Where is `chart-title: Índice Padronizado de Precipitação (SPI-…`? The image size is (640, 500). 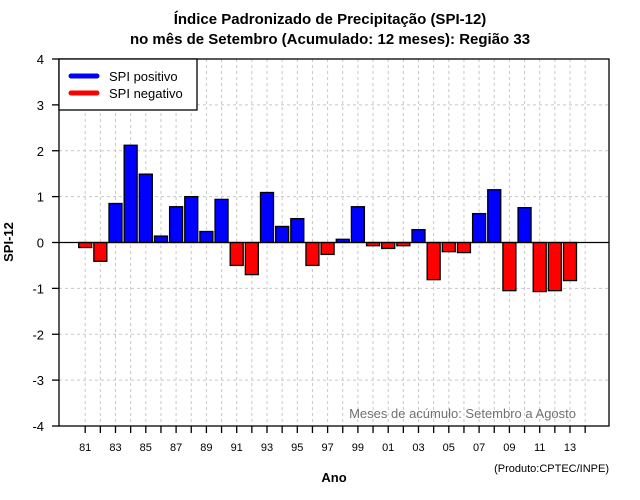 chart-title: Índice Padronizado de Precipitação (SPI-… is located at coordinates (330, 19).